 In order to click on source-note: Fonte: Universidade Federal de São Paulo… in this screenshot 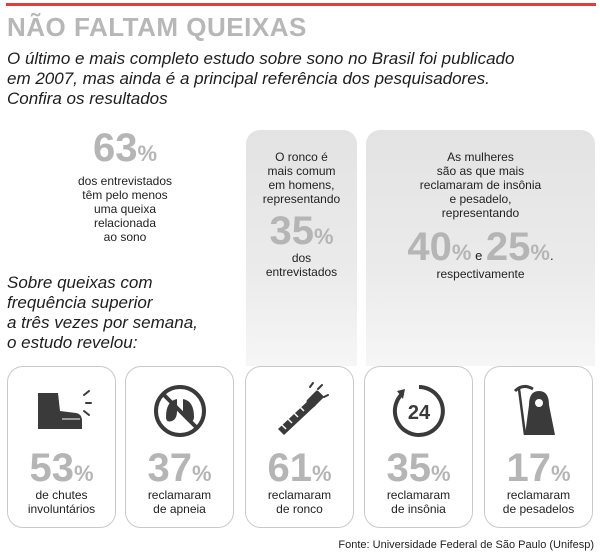, I will do `click(466, 545)`.